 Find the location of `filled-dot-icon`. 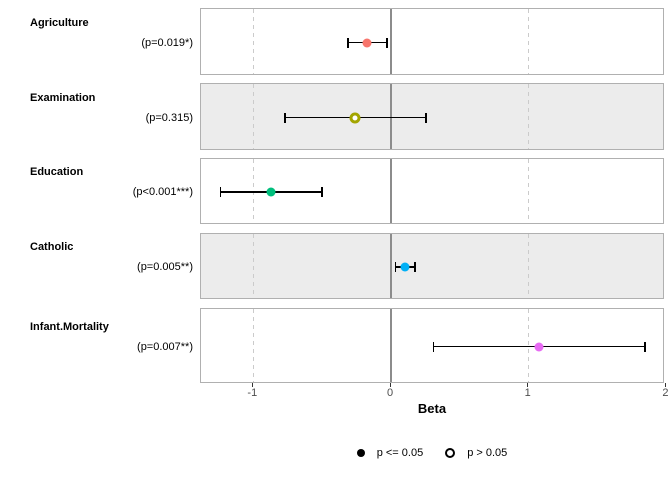

filled-dot-icon is located at coordinates (360, 453).